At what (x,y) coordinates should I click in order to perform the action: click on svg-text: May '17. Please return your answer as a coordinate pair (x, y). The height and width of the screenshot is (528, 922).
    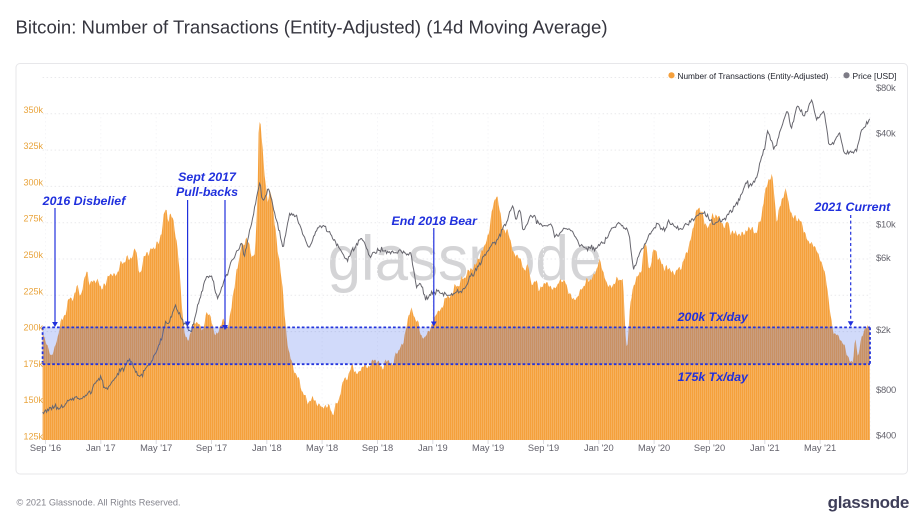
    Looking at the image, I should click on (156, 448).